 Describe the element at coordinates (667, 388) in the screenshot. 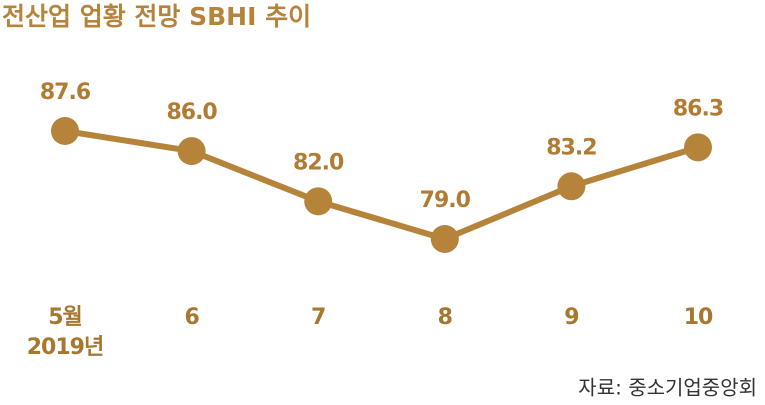

I see `source: 자료: 중소기업중앙회` at that location.